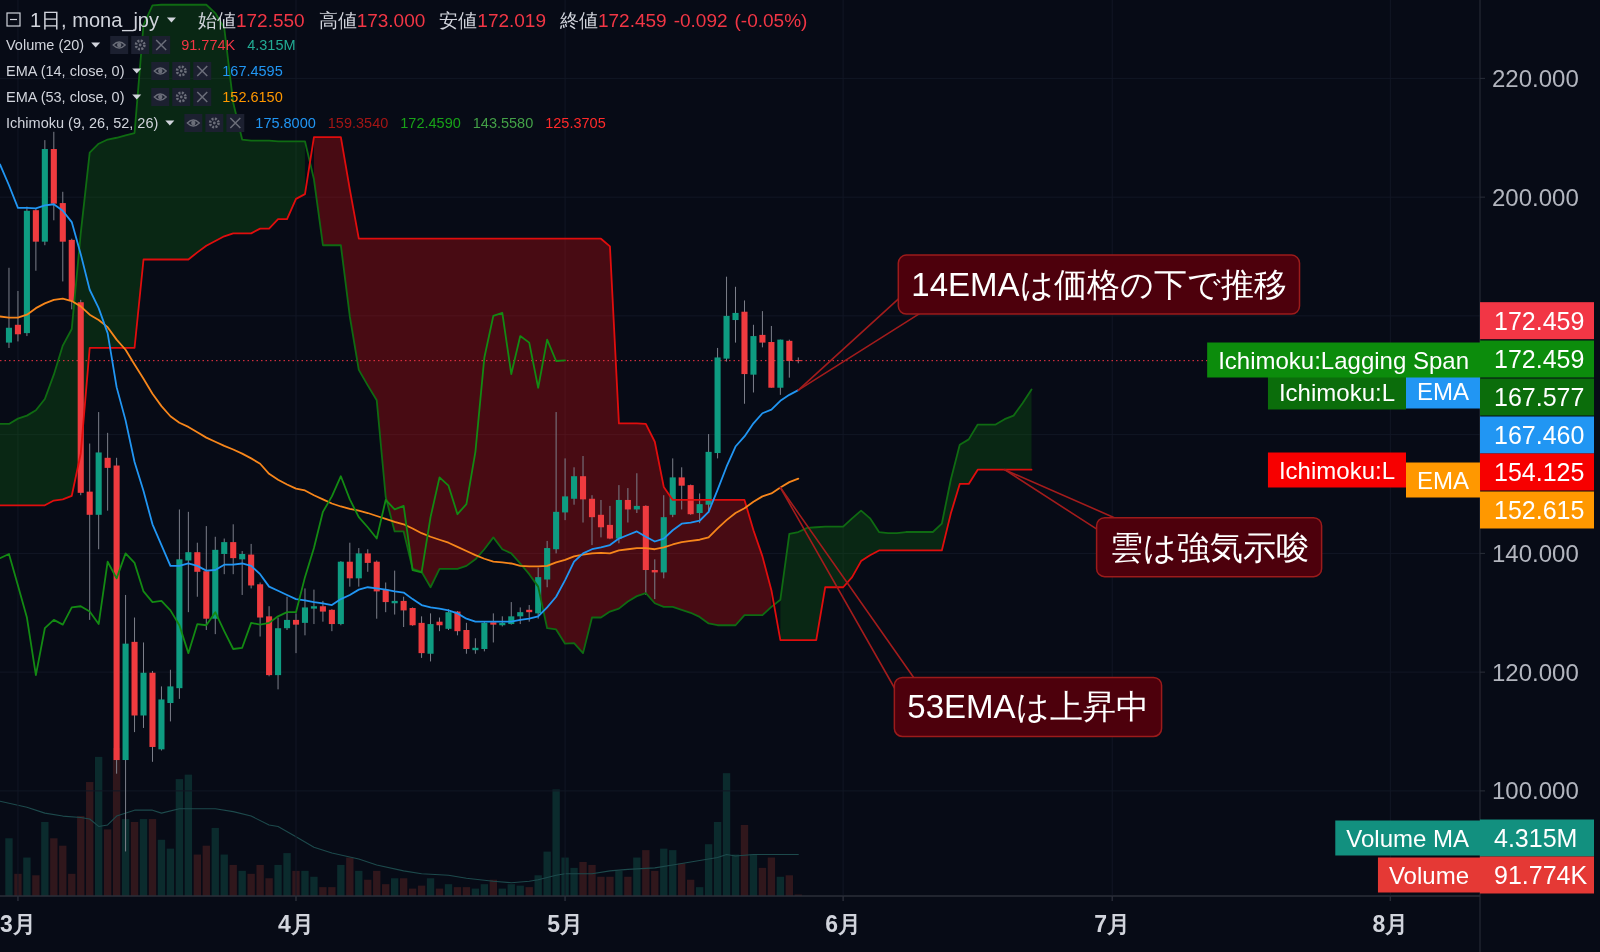  I want to click on x-tick-label: 8月, so click(1390, 924).